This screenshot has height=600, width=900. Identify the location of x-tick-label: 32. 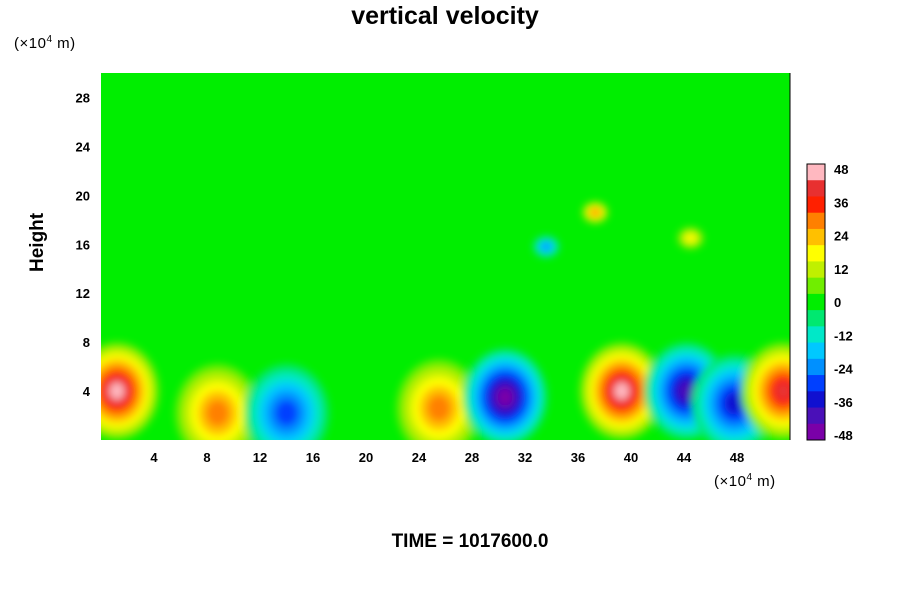
(525, 457).